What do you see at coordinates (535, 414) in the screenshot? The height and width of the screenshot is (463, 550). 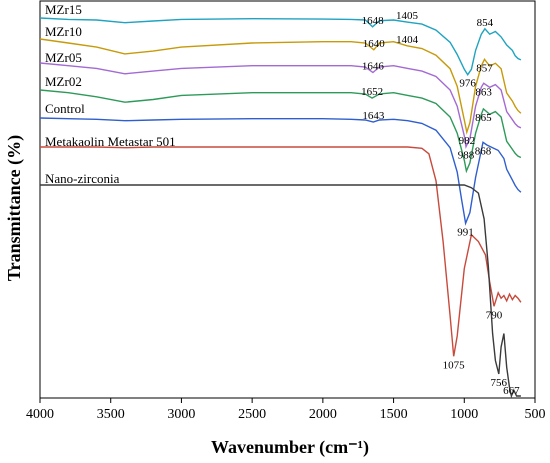 I see `x-tick-label: 500` at bounding box center [535, 414].